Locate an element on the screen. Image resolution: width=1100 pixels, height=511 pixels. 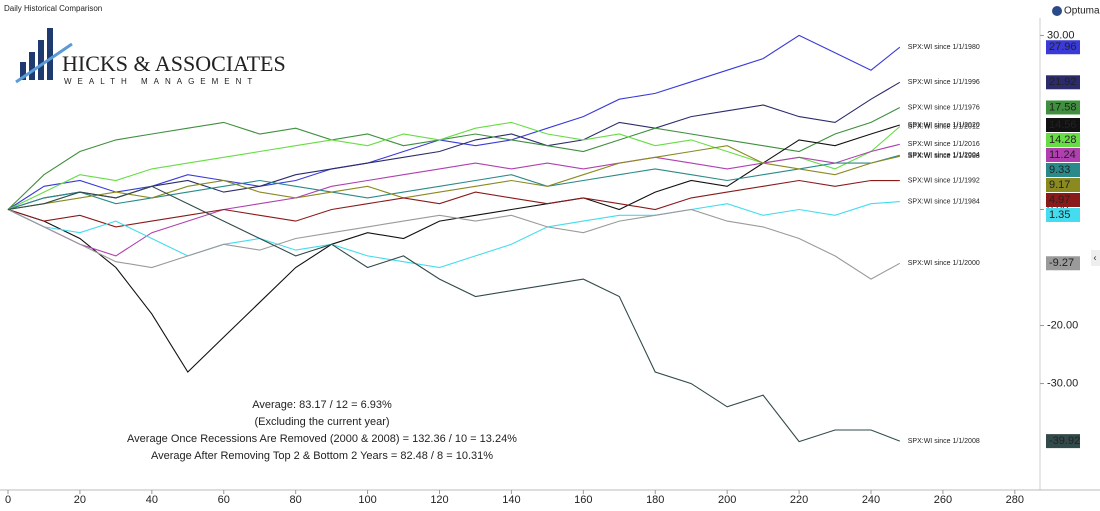
side-tab is located at coordinates (1095, 258).